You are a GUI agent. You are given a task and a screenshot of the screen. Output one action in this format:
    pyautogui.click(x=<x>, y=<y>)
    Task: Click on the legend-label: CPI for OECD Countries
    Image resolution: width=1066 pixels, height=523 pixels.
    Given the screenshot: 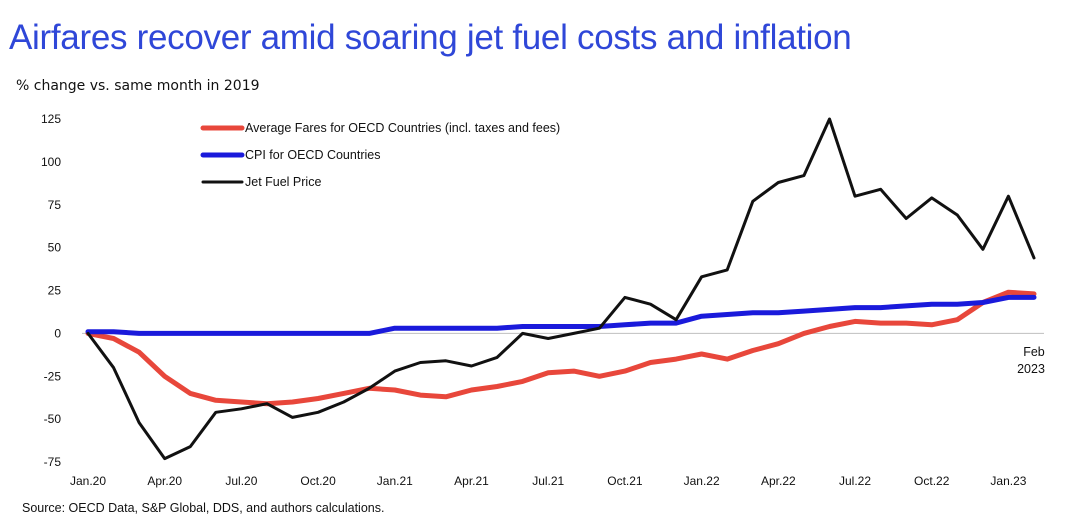 What is the action you would take?
    pyautogui.click(x=312, y=155)
    